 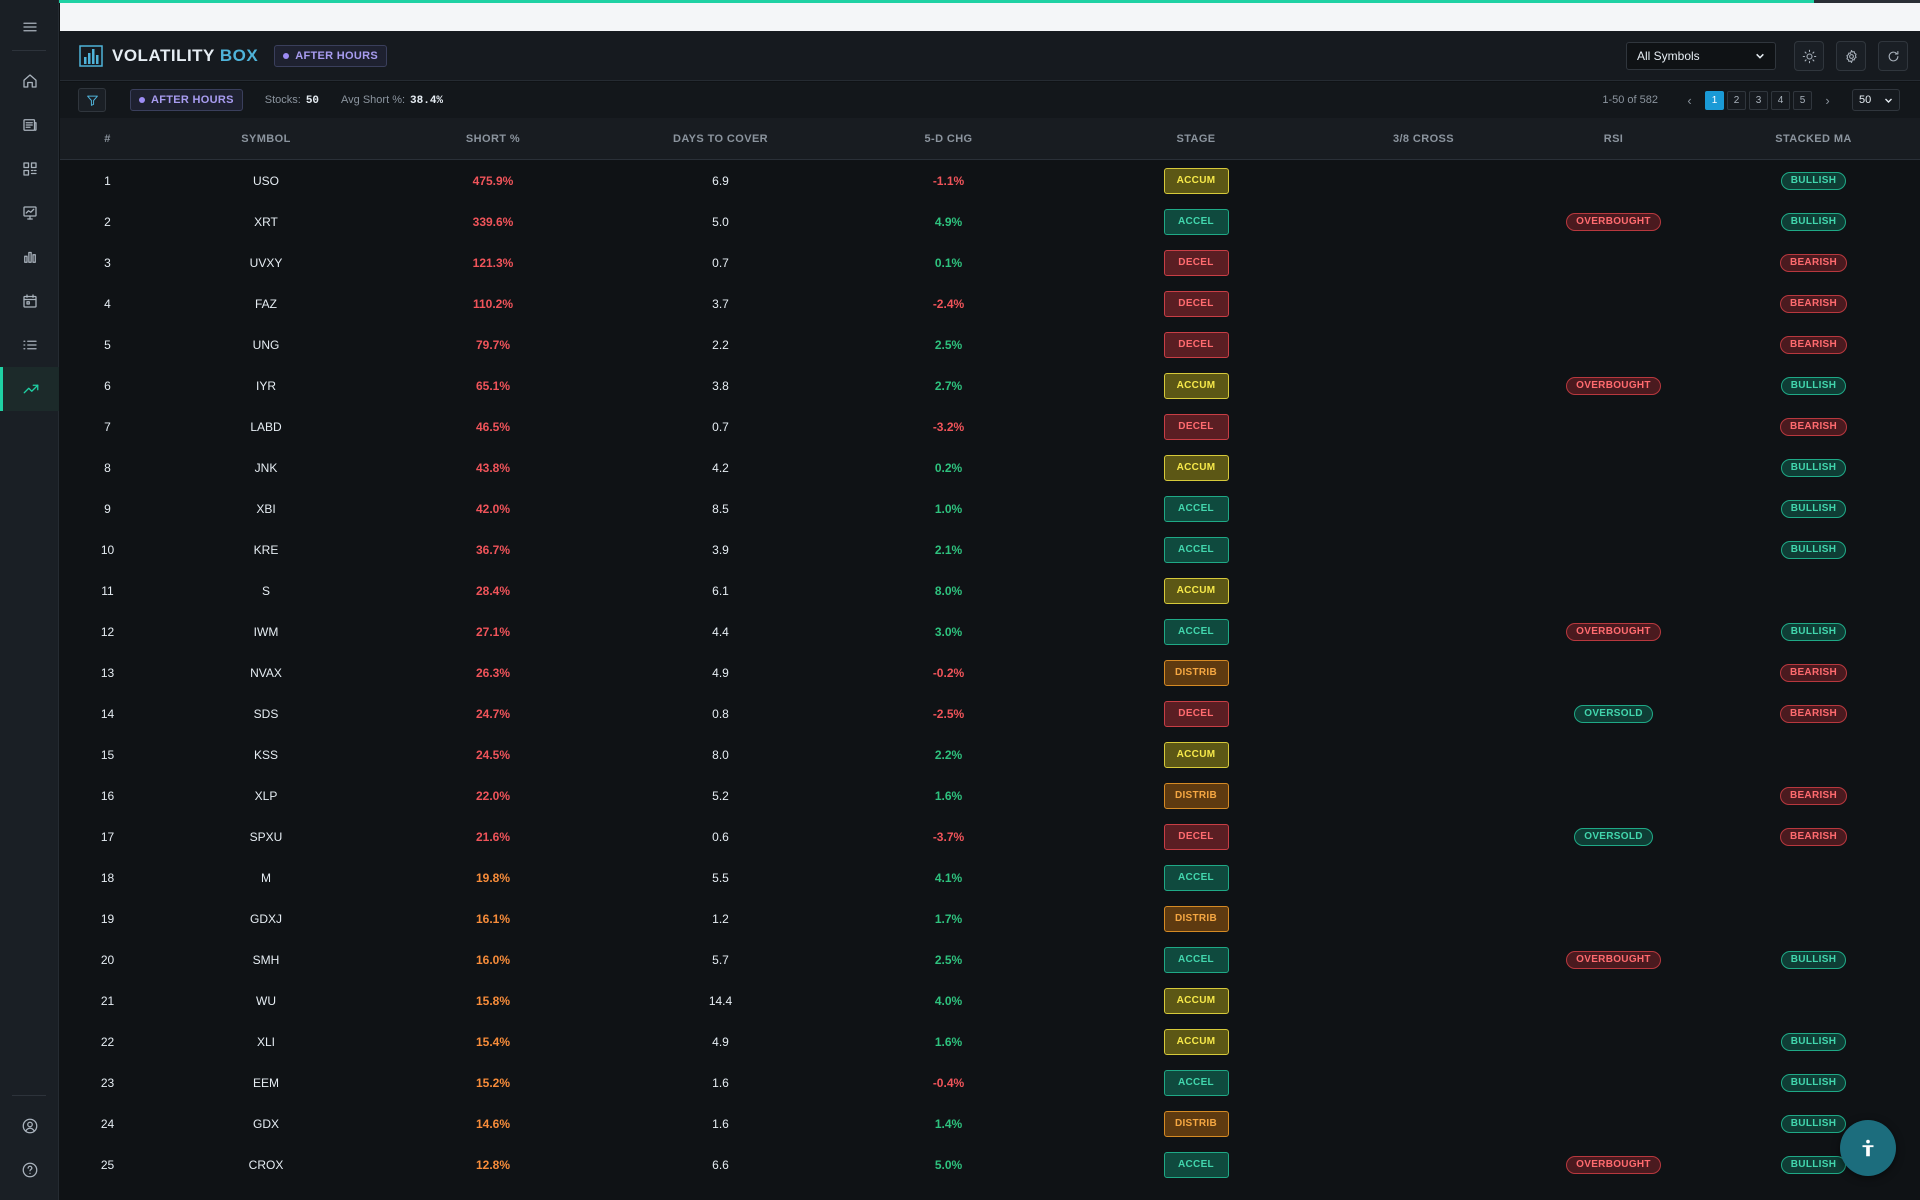 I want to click on symbol-cell: USO, so click(x=265, y=180).